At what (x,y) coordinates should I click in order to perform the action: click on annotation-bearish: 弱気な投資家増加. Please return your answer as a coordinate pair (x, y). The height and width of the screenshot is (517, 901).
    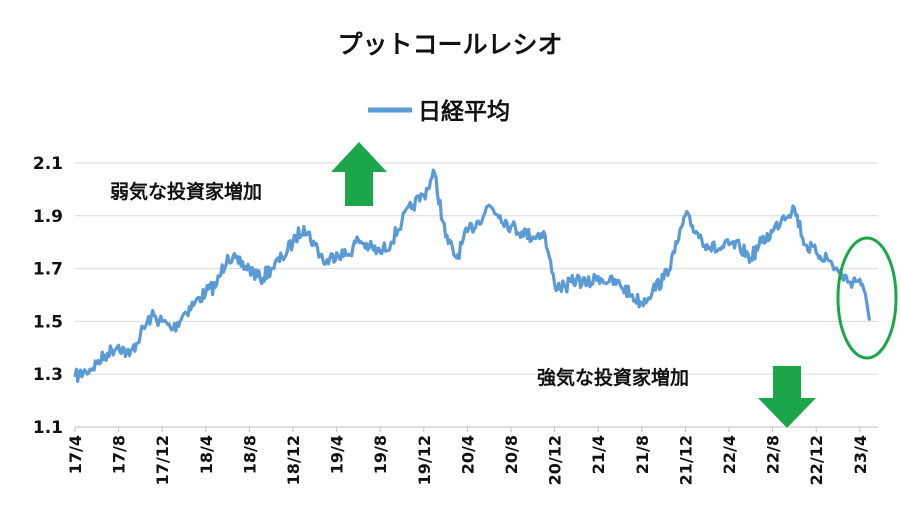
    Looking at the image, I should click on (248, 174).